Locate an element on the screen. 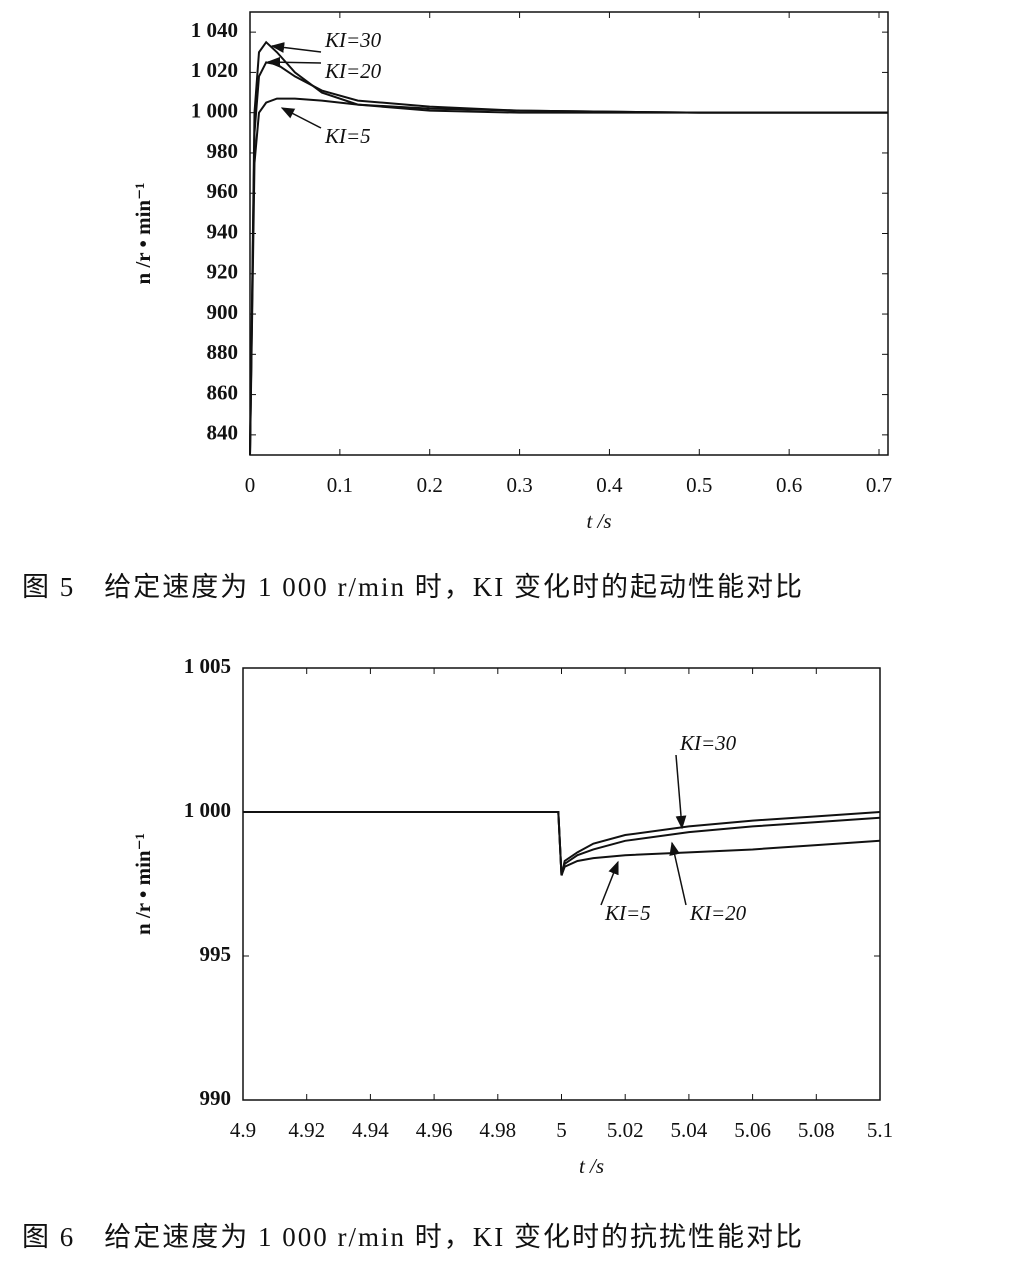 Image resolution: width=1012 pixels, height=1265 pixels. y-tick-label: 1 020 is located at coordinates (214, 70).